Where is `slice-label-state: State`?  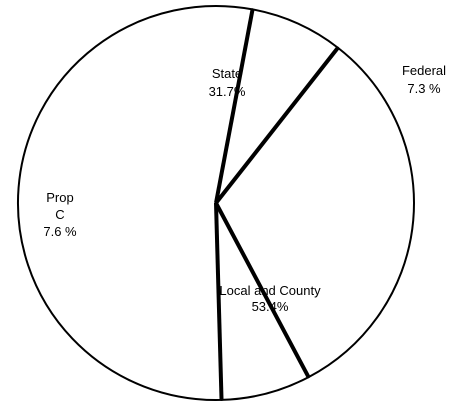
slice-label-state: State is located at coordinates (227, 73).